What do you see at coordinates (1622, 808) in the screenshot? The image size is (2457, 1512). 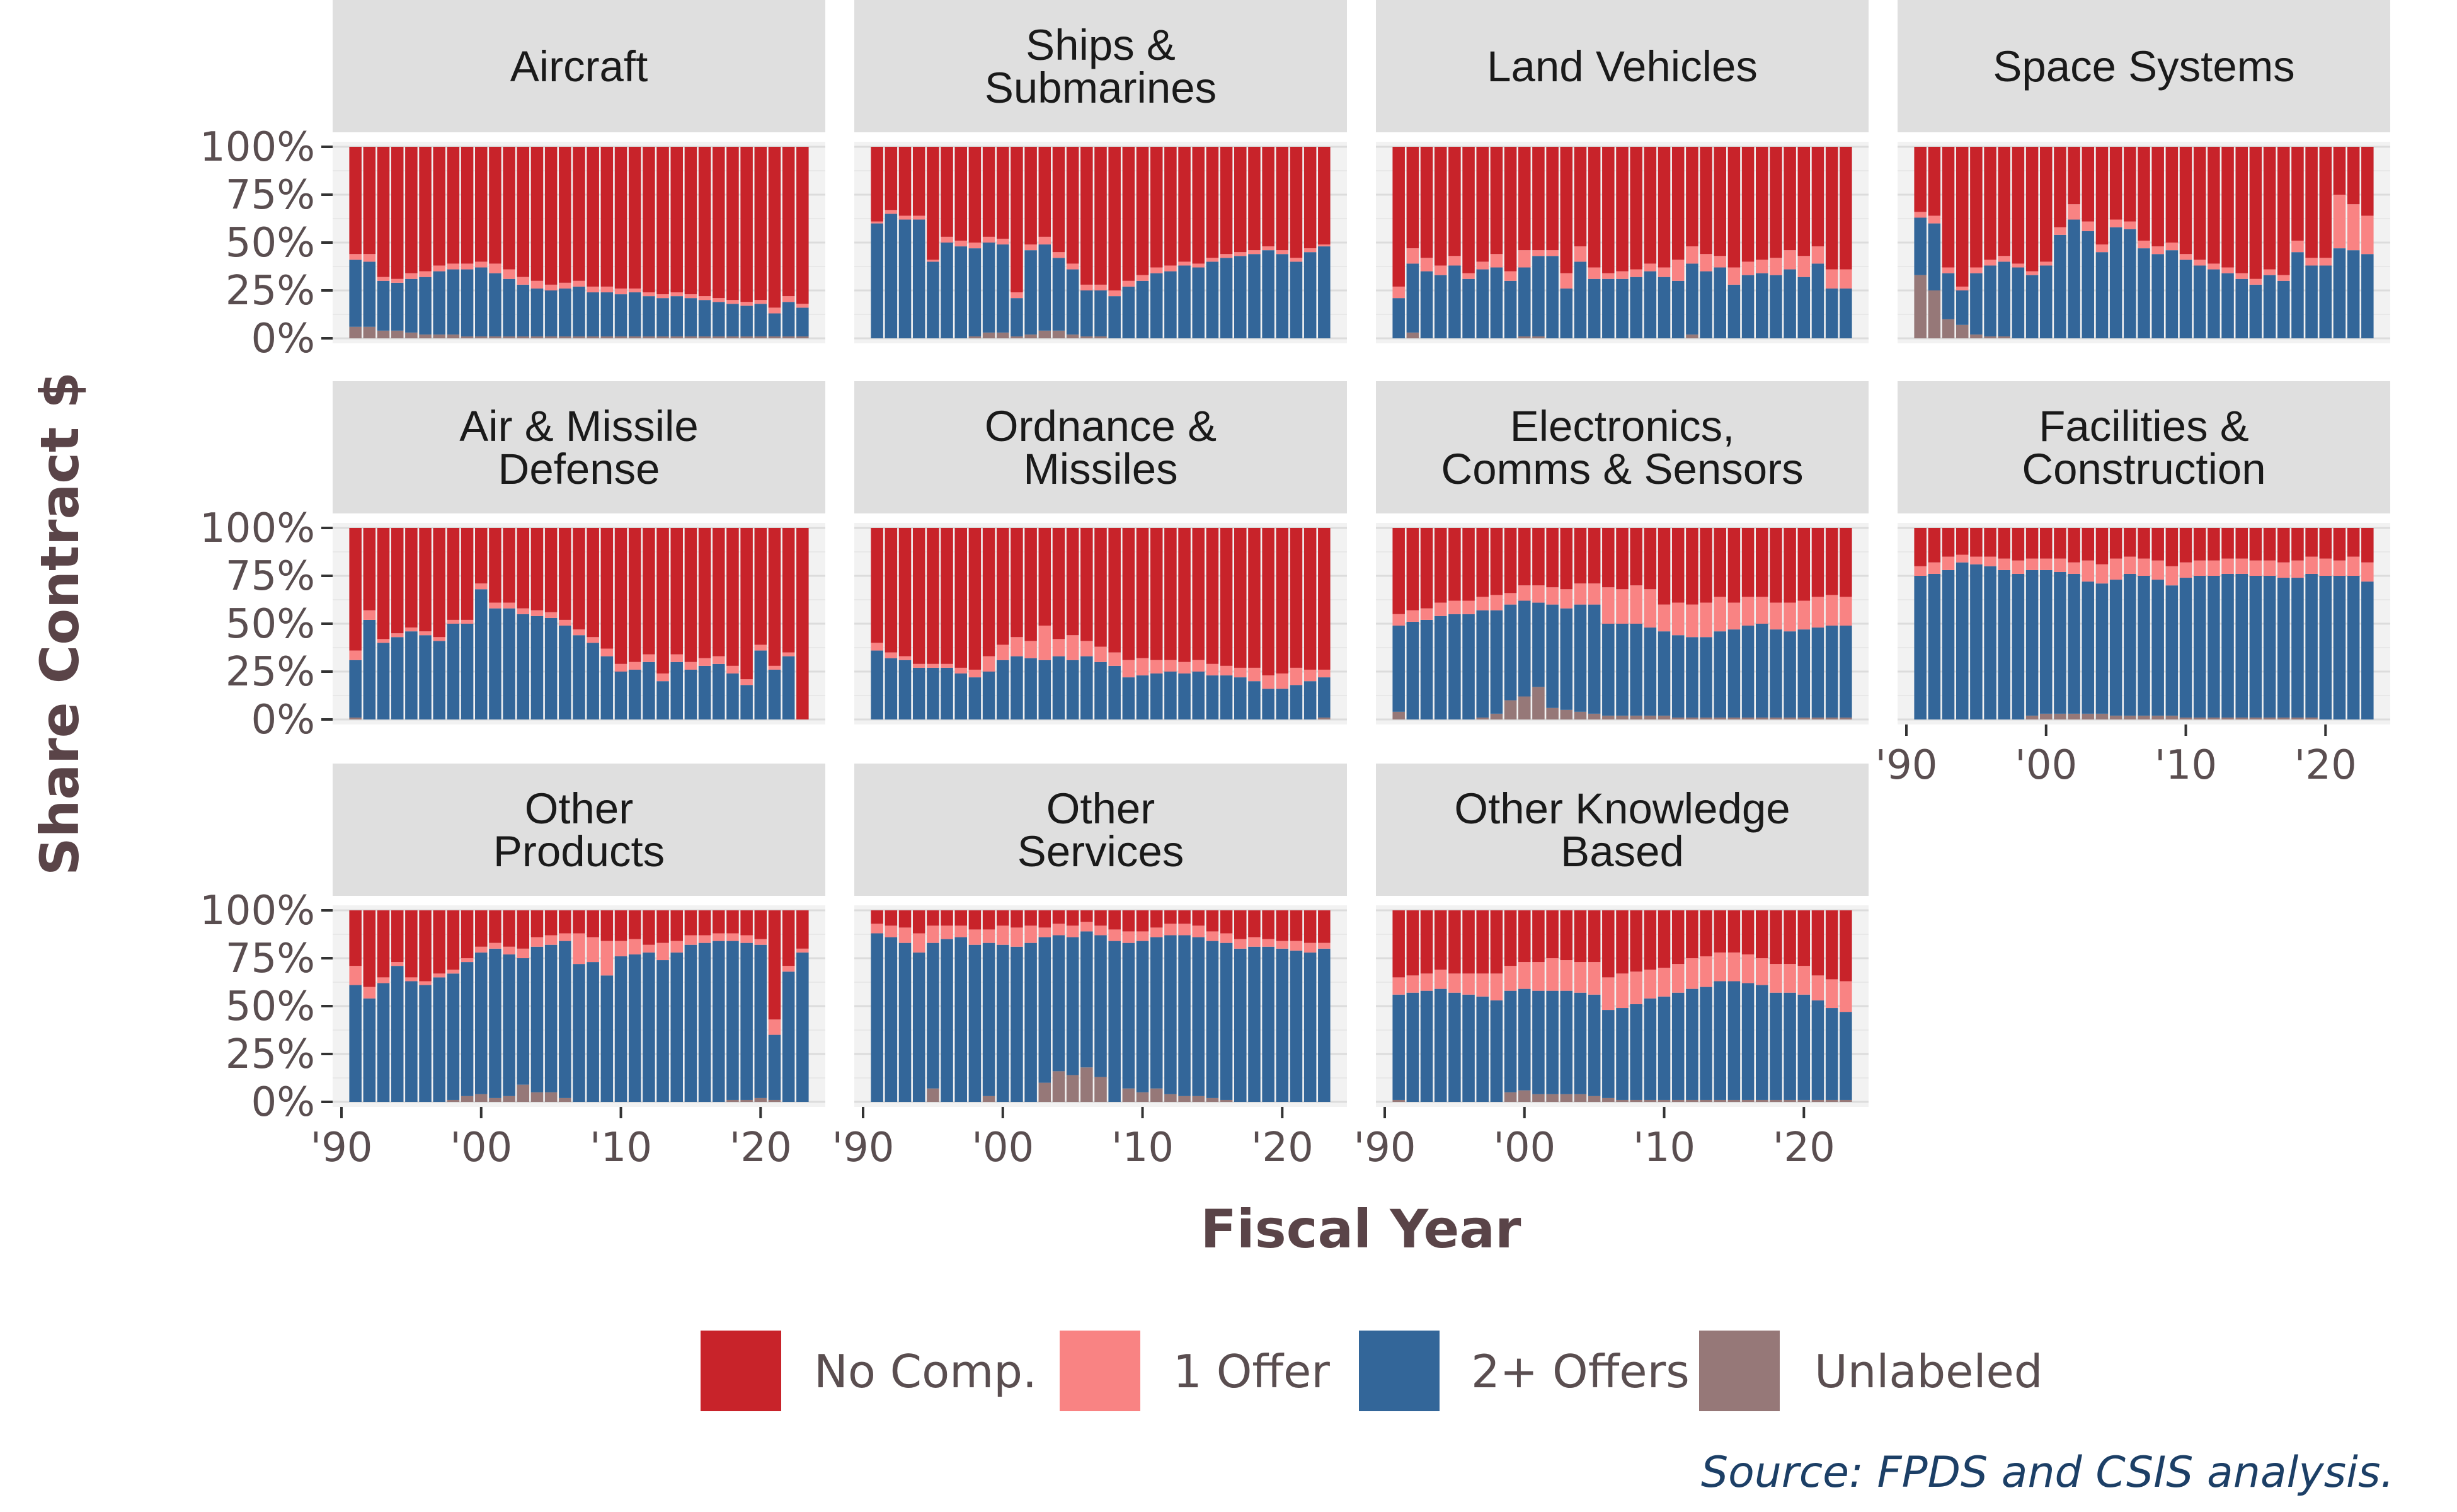 I see `facet-title: Other Knowledge` at bounding box center [1622, 808].